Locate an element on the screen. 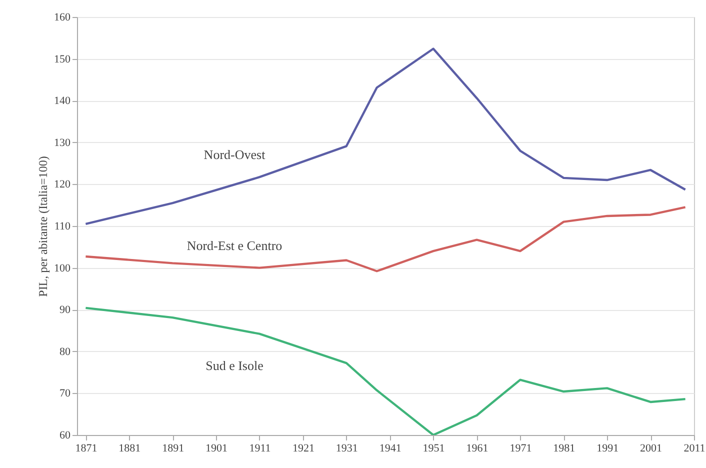  y-tick-label: 60 is located at coordinates (65, 436).